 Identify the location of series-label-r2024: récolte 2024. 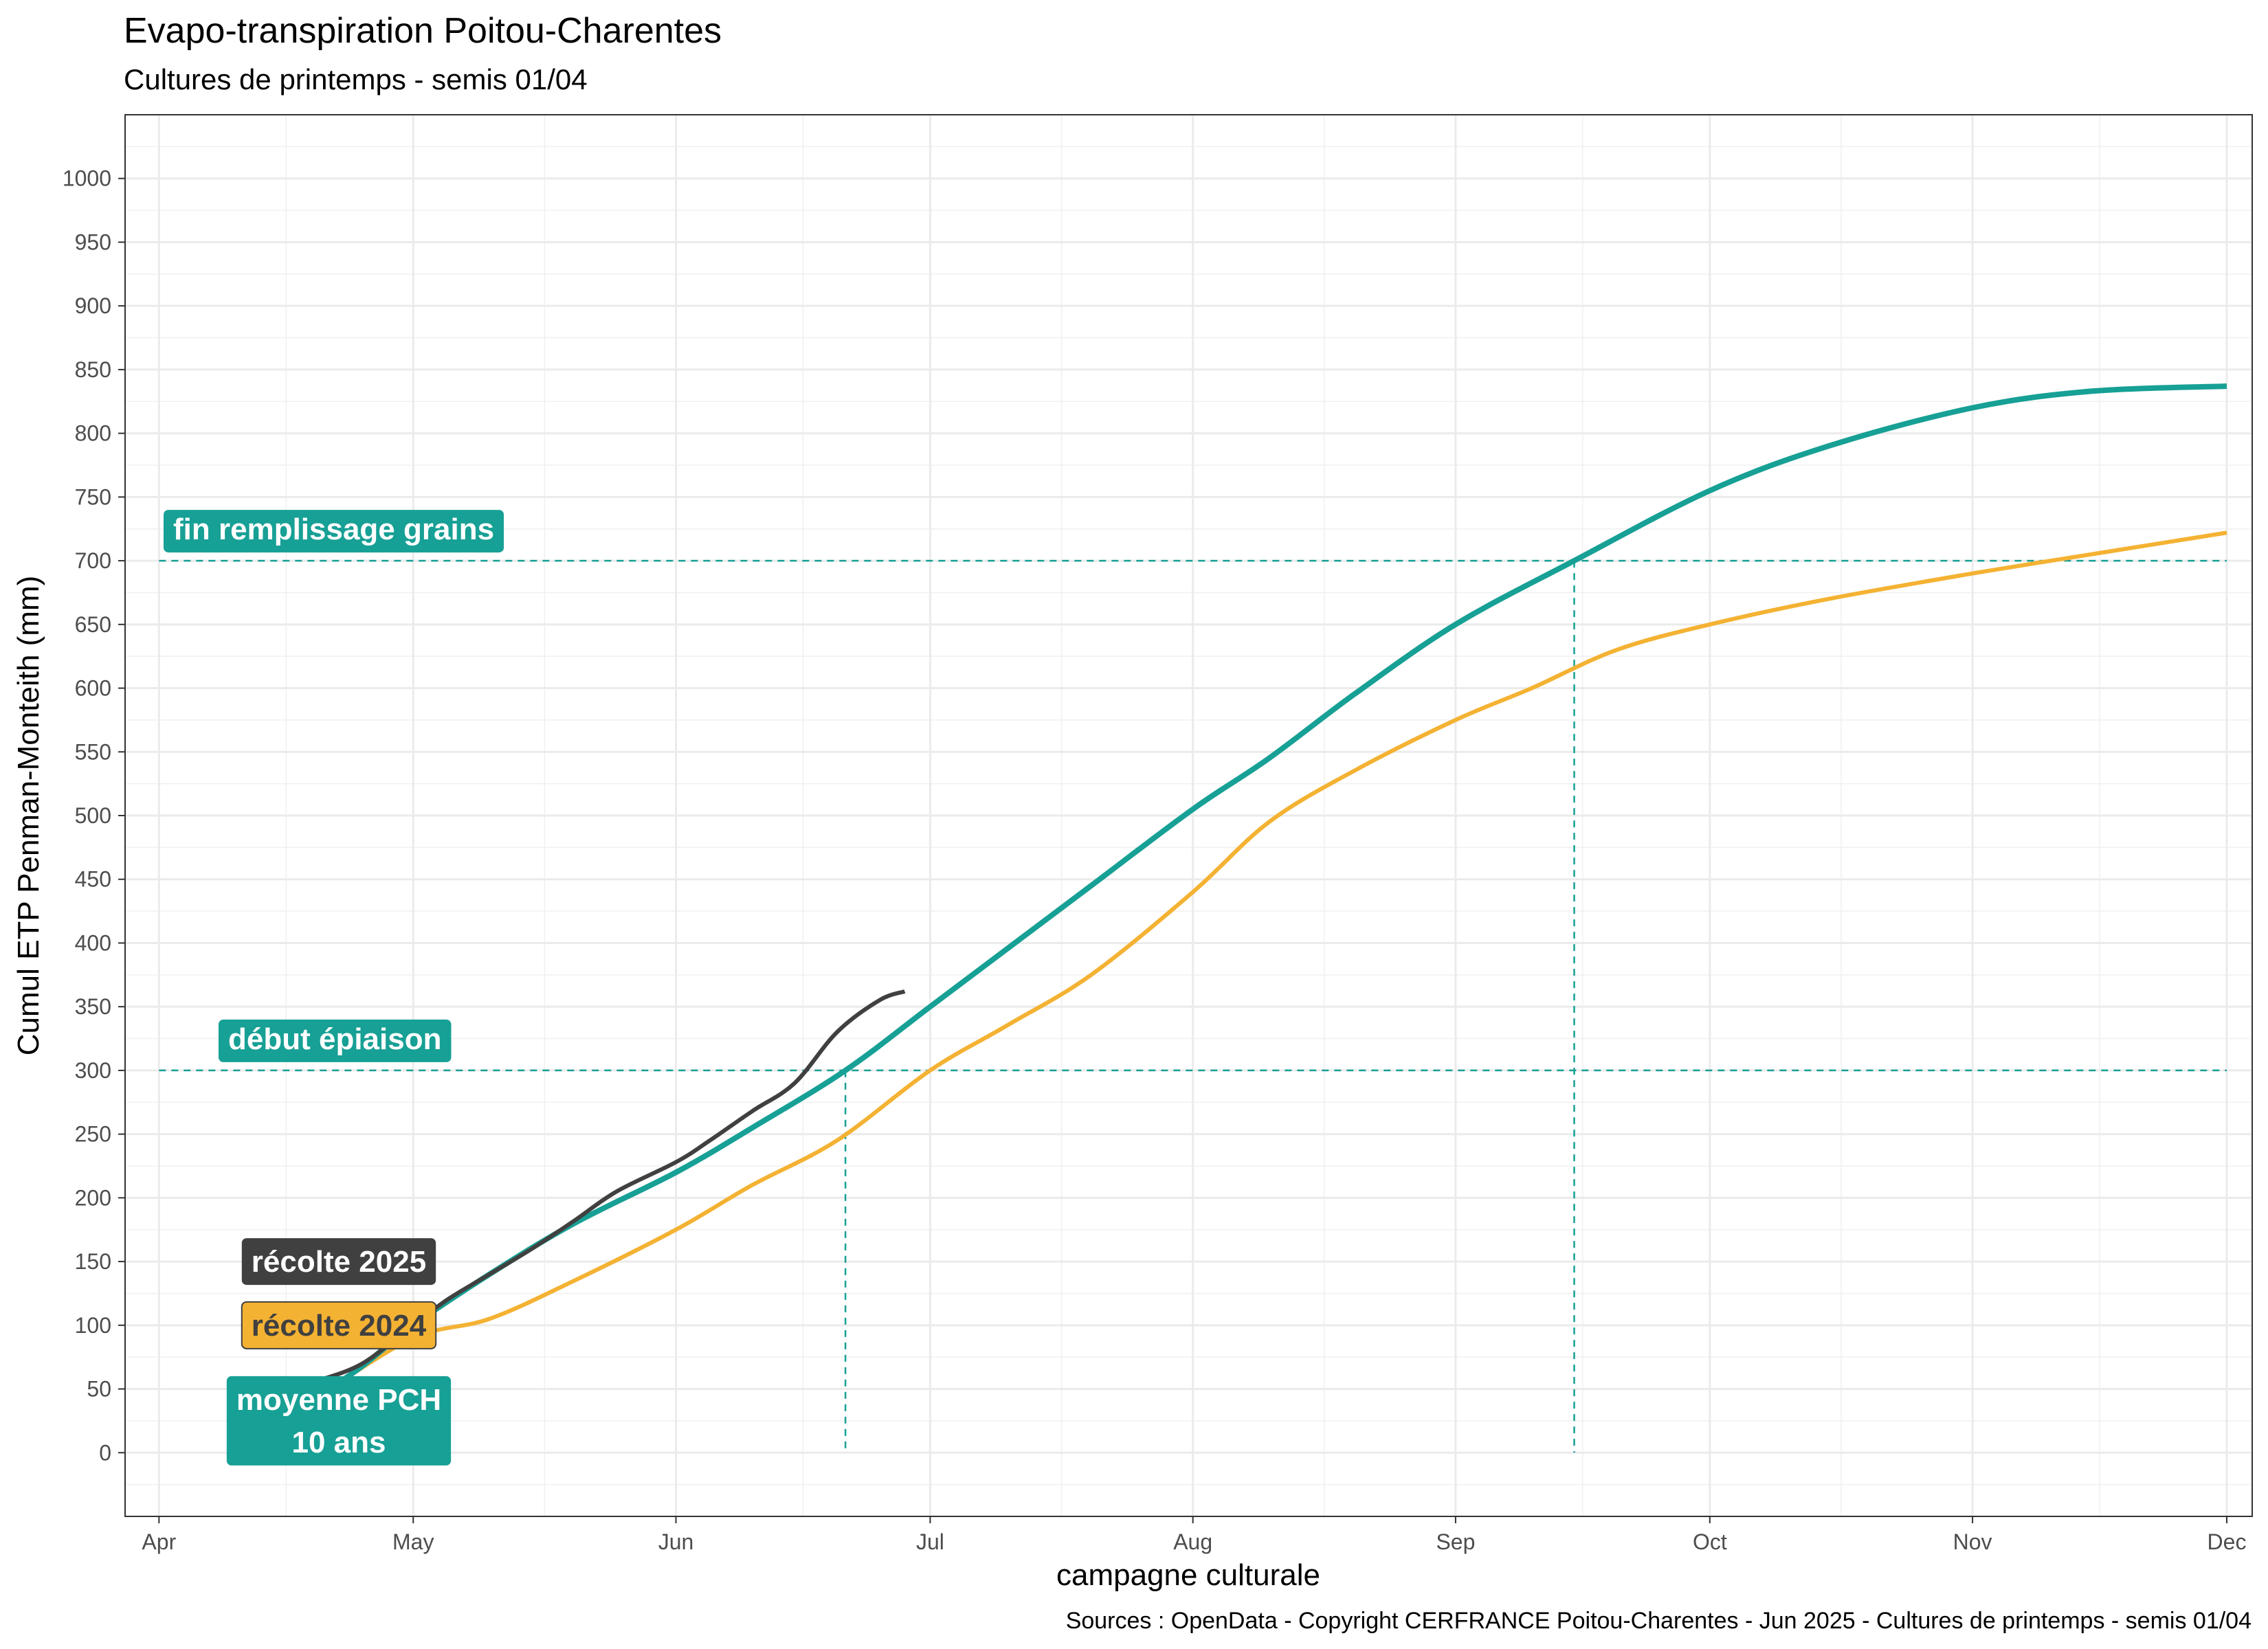
(339, 1325).